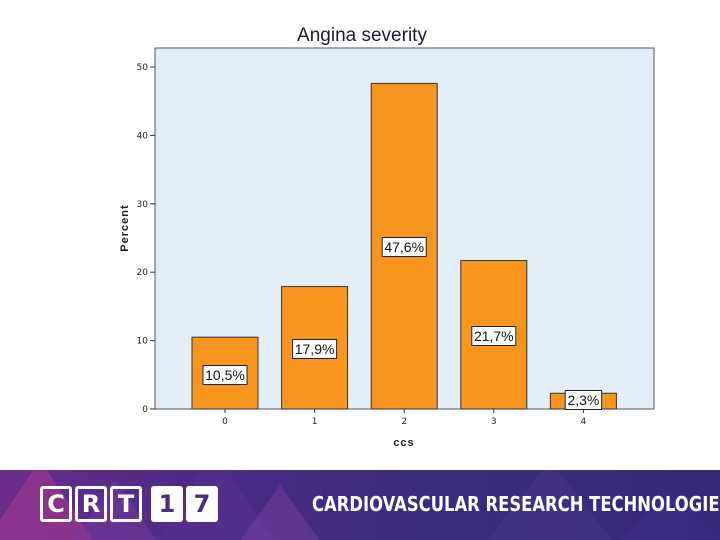  What do you see at coordinates (315, 422) in the screenshot?
I see `x-tick-label: 1` at bounding box center [315, 422].